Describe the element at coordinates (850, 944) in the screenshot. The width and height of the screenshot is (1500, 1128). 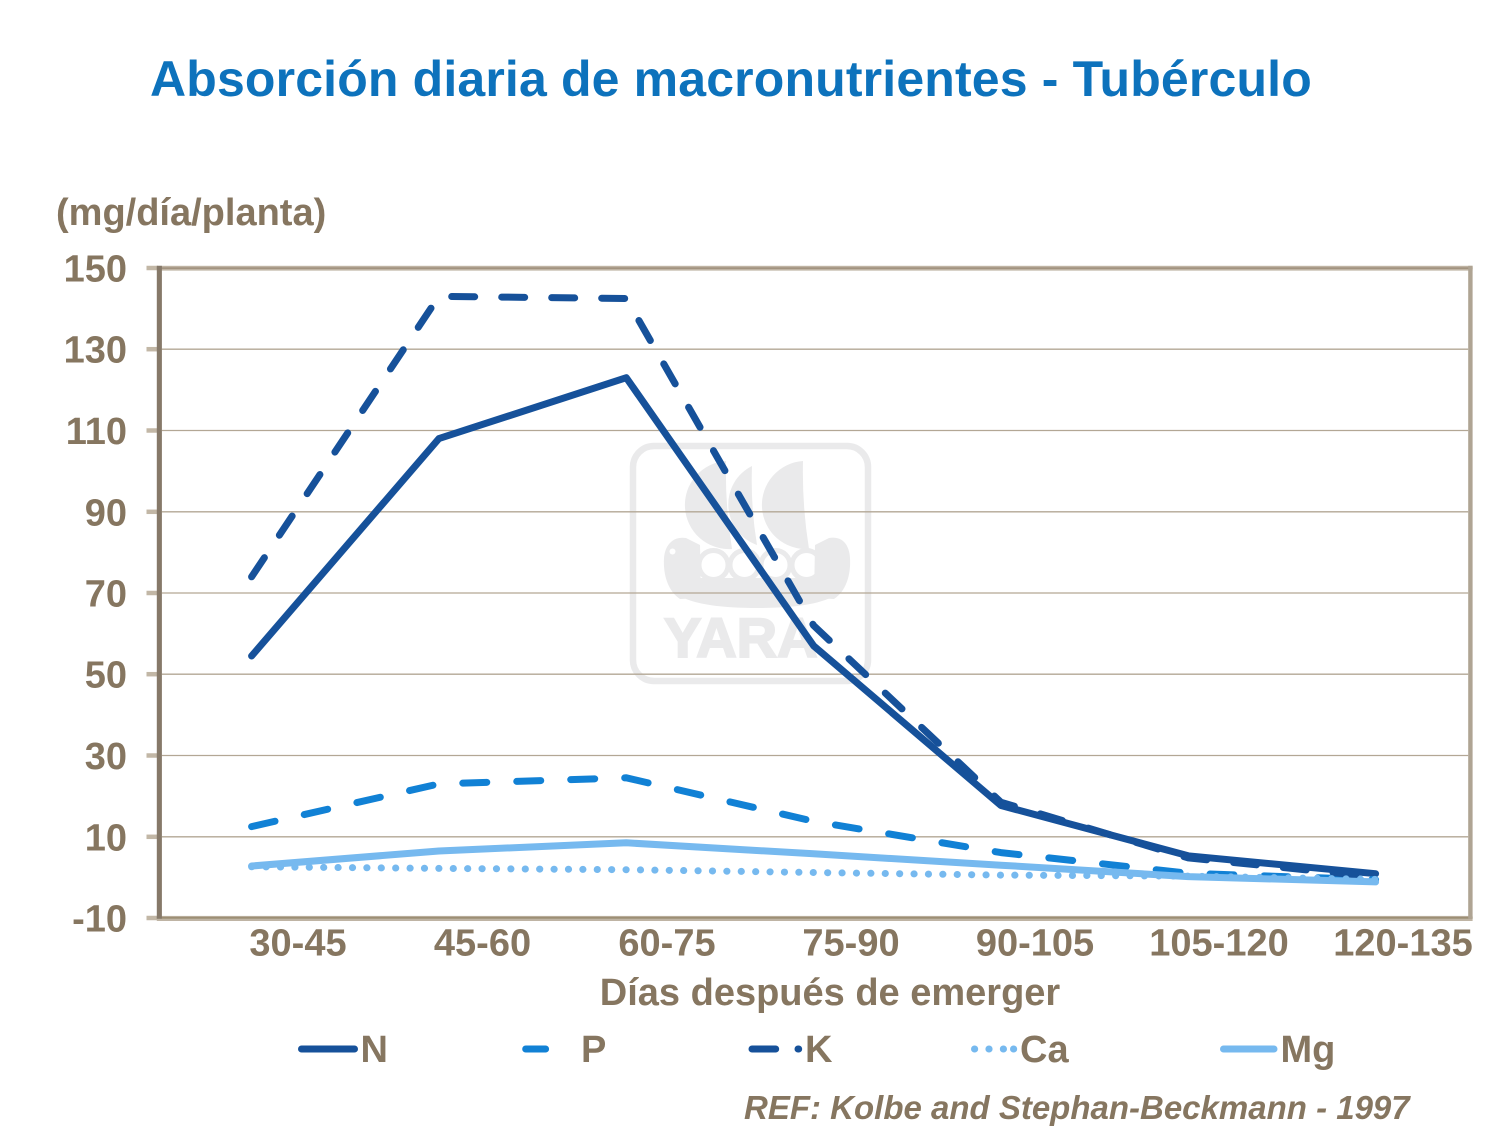
I see `svg-text: 75-90` at that location.